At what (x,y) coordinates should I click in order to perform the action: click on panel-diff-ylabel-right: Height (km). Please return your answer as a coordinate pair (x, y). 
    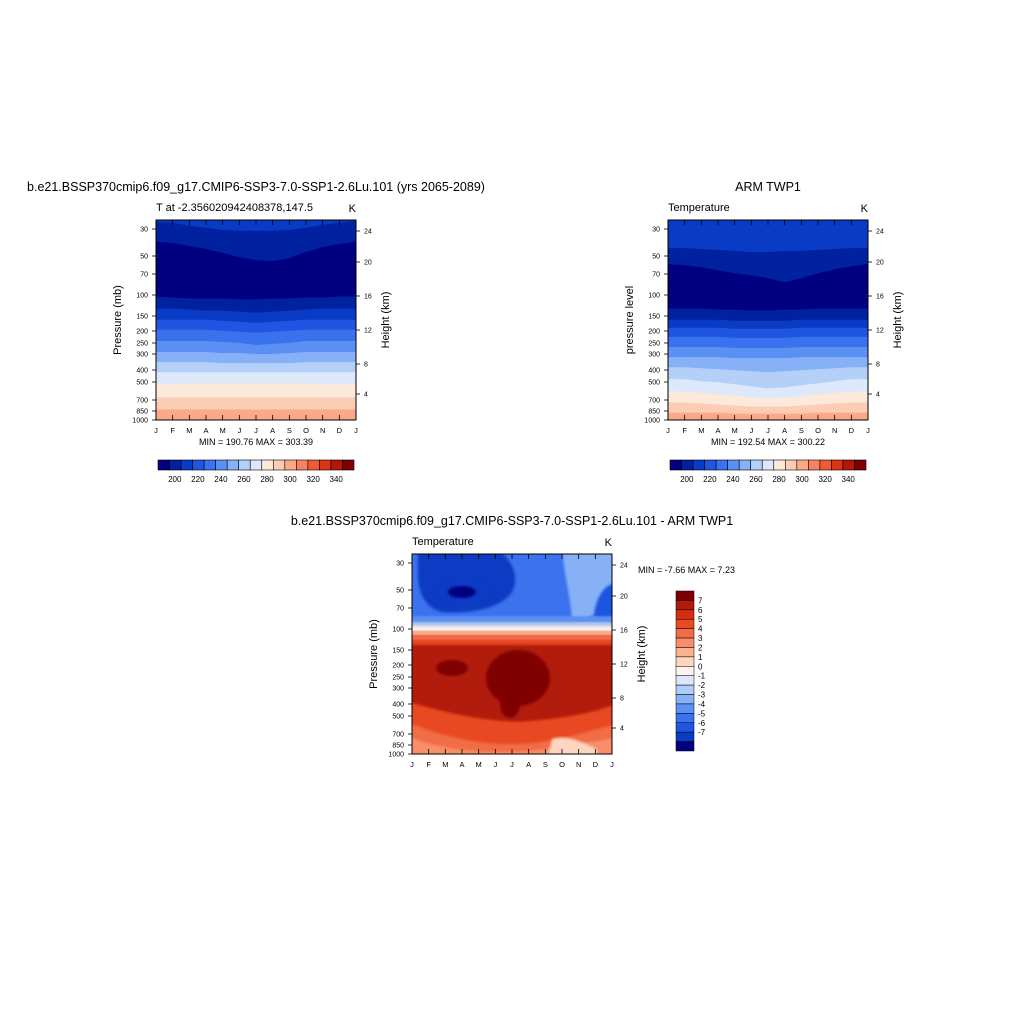
    Looking at the image, I should click on (642, 654).